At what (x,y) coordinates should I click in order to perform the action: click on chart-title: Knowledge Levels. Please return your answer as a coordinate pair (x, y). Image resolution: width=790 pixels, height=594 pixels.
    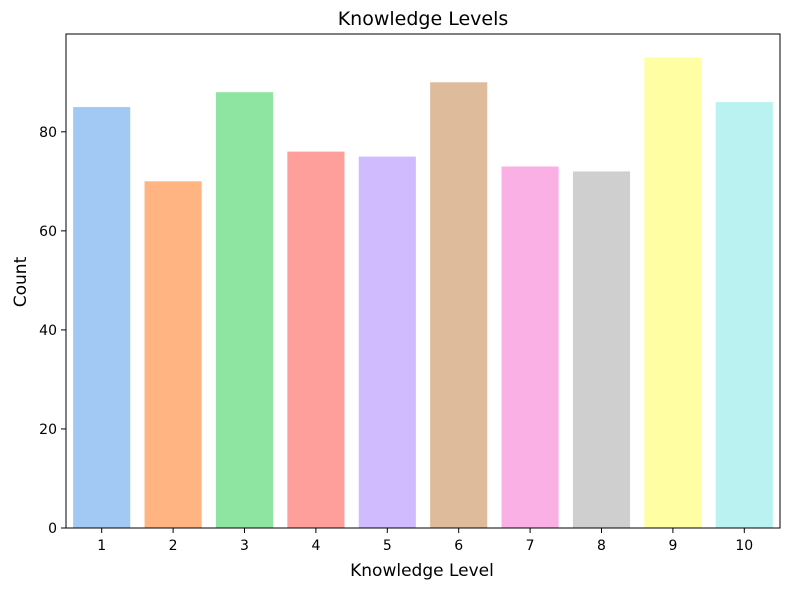
    Looking at the image, I should click on (423, 19).